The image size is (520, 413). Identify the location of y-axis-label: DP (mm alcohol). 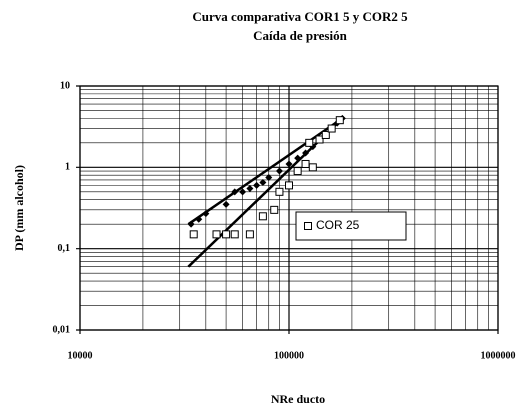
(19, 208).